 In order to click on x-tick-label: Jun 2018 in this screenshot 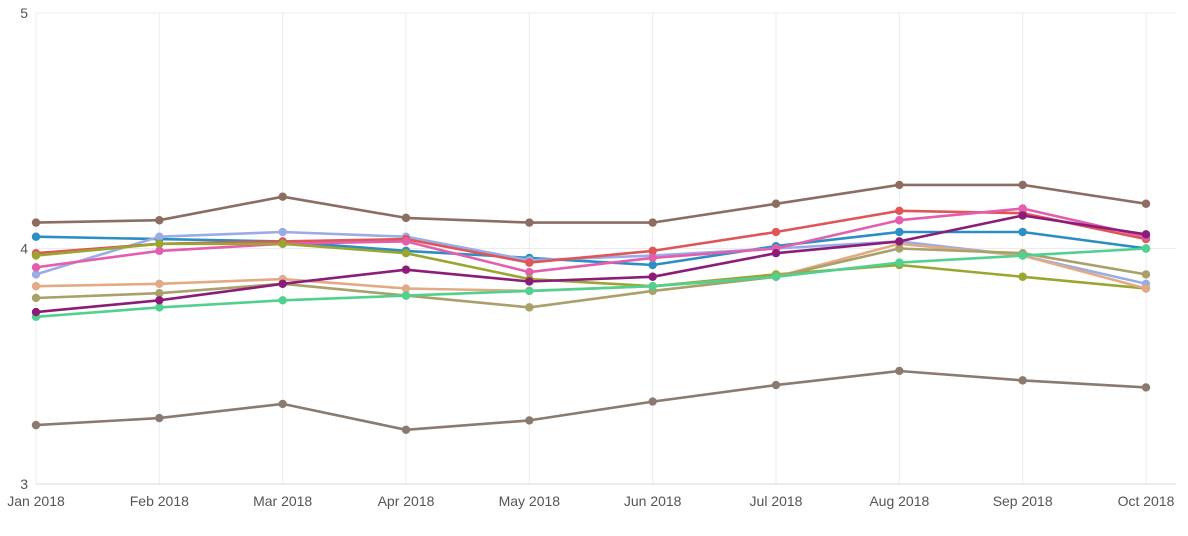, I will do `click(653, 501)`.